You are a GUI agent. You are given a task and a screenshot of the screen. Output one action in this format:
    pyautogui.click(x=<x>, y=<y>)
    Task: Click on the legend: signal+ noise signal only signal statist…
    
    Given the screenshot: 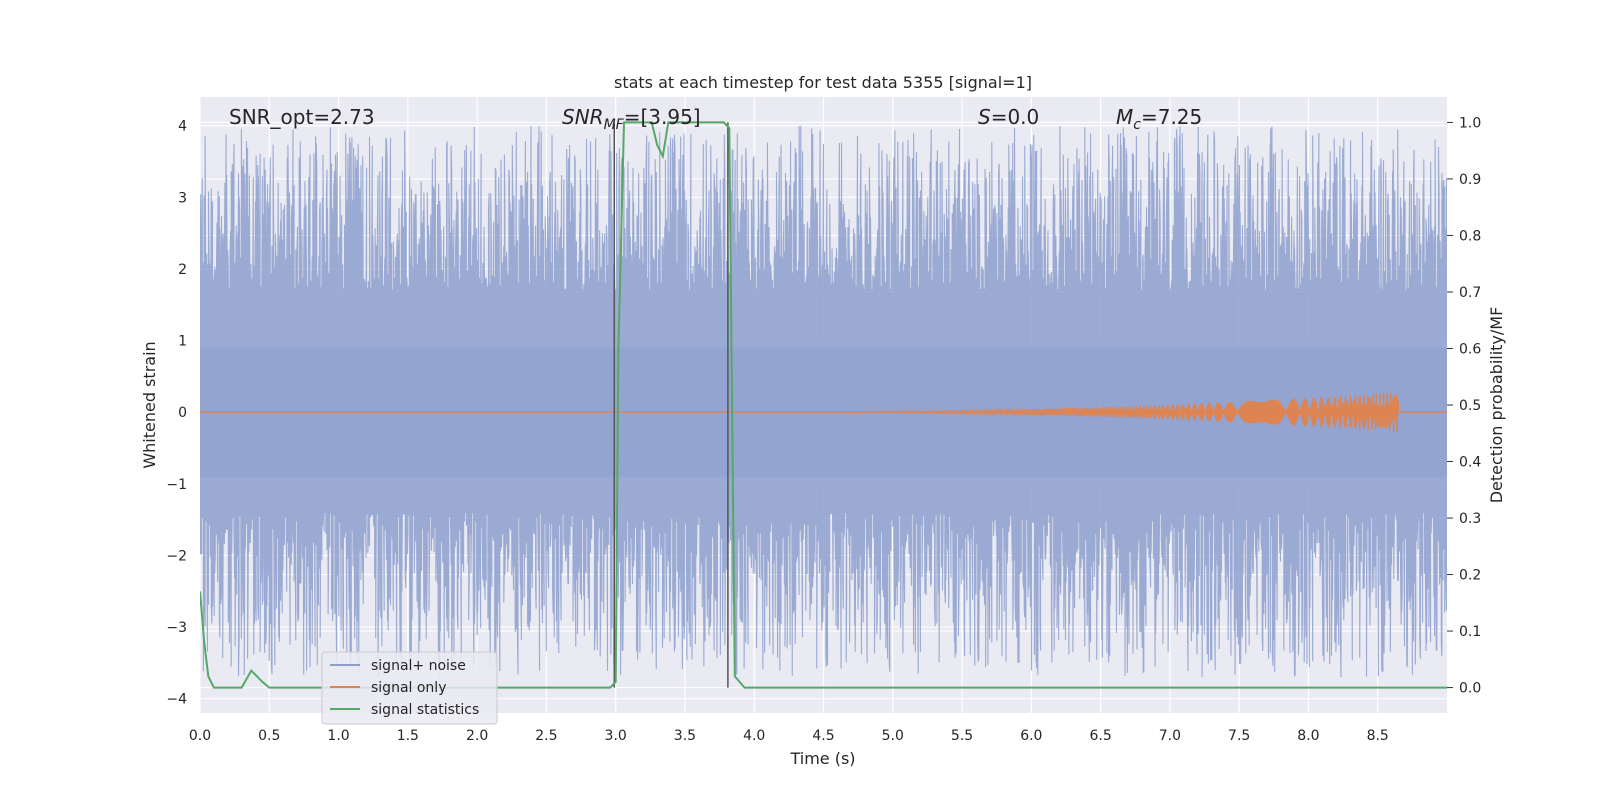 What is the action you would take?
    pyautogui.click(x=409, y=688)
    